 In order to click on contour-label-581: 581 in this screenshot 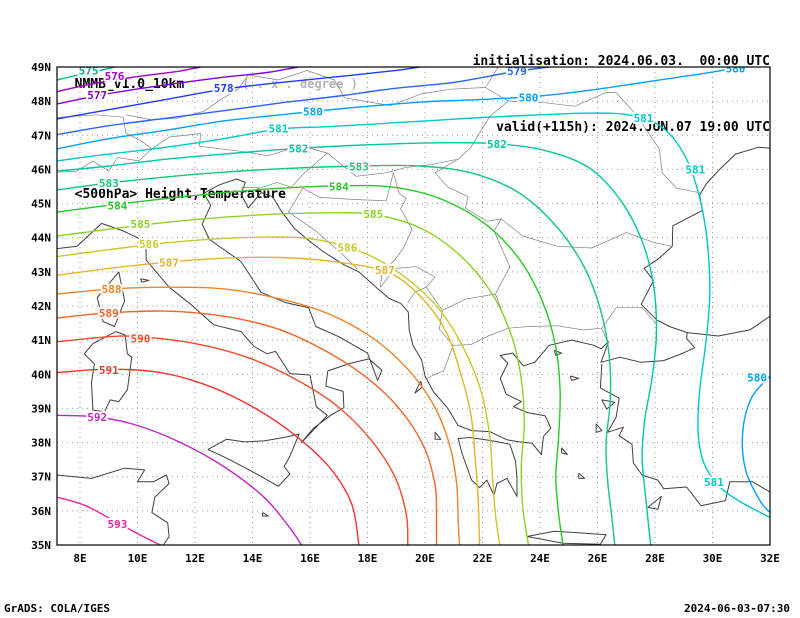, I will do `click(695, 169)`.